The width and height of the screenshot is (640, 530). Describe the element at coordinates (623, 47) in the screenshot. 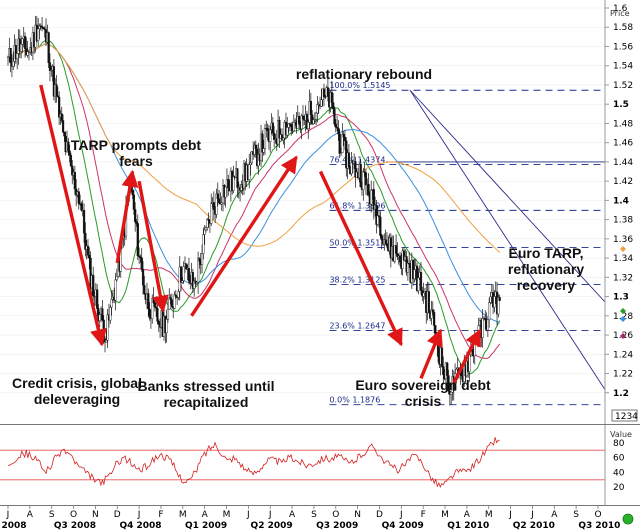

I see `price-tick-label: 1.56` at that location.